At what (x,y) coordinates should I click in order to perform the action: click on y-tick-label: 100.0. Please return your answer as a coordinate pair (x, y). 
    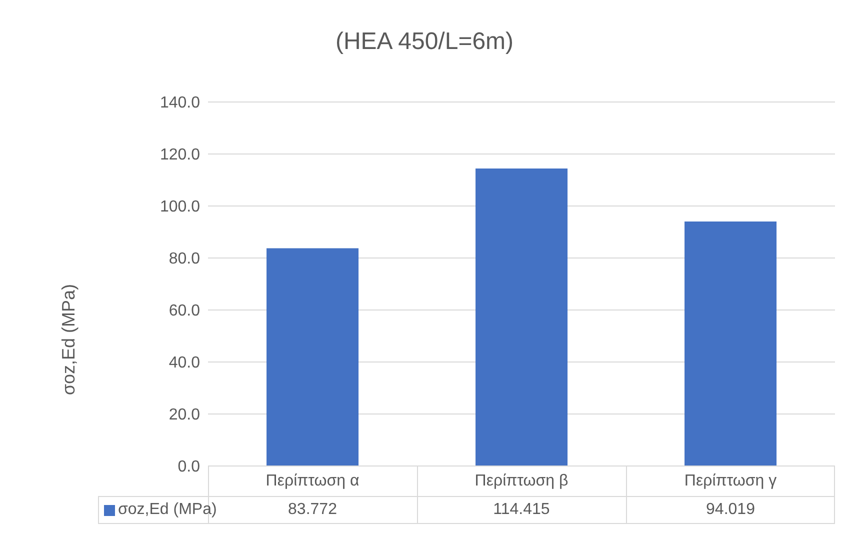
    Looking at the image, I should click on (180, 207).